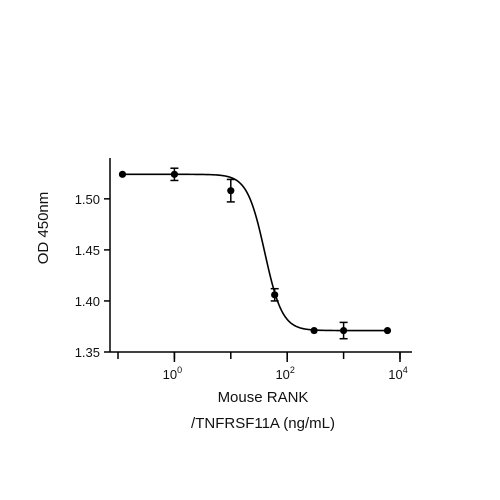 This screenshot has width=500, height=500. Describe the element at coordinates (87, 301) in the screenshot. I see `y-tick-label-1: 1.40` at that location.